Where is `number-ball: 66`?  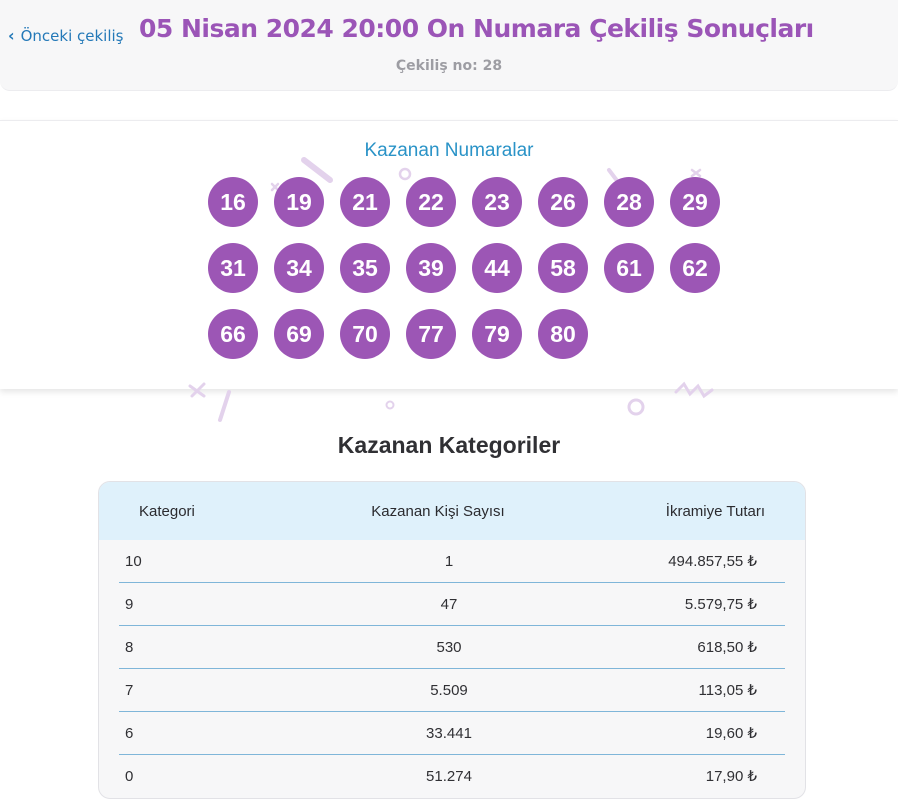 number-ball: 66 is located at coordinates (233, 334).